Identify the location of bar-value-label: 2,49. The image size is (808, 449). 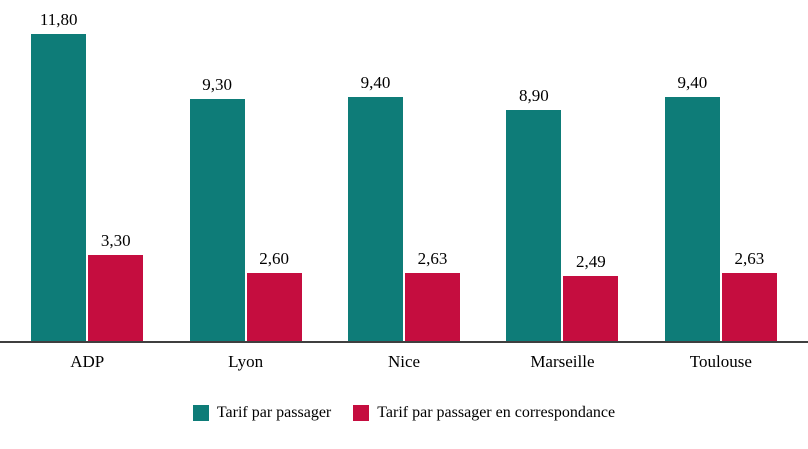
(591, 261).